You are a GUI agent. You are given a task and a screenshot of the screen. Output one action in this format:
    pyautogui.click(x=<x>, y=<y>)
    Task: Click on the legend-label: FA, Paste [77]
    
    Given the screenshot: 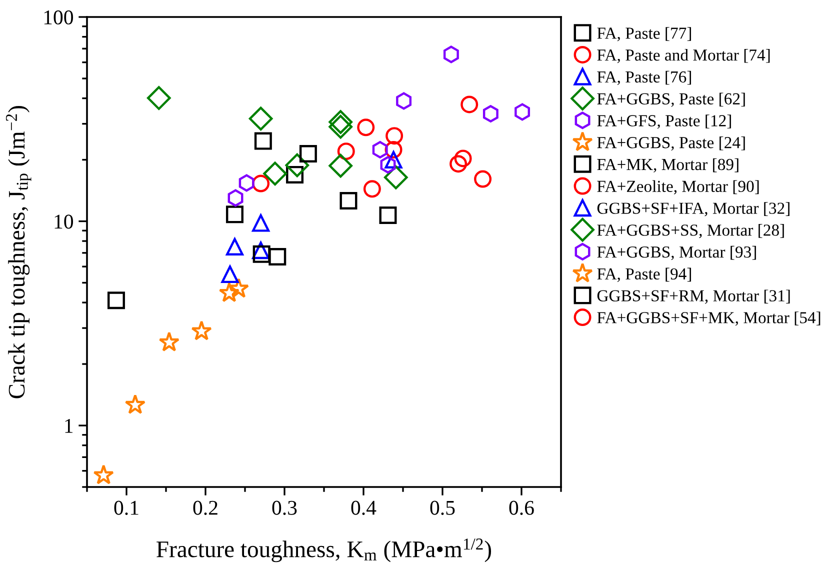 What is the action you would take?
    pyautogui.click(x=644, y=34)
    